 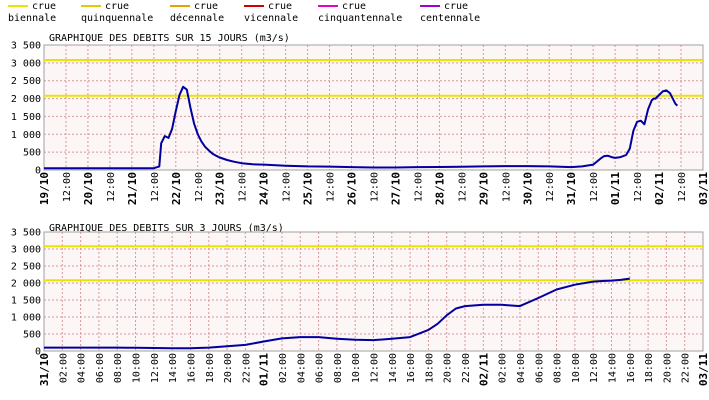 What do you see at coordinates (395, 188) in the screenshot?
I see `x-tick-label: 27/10` at bounding box center [395, 188].